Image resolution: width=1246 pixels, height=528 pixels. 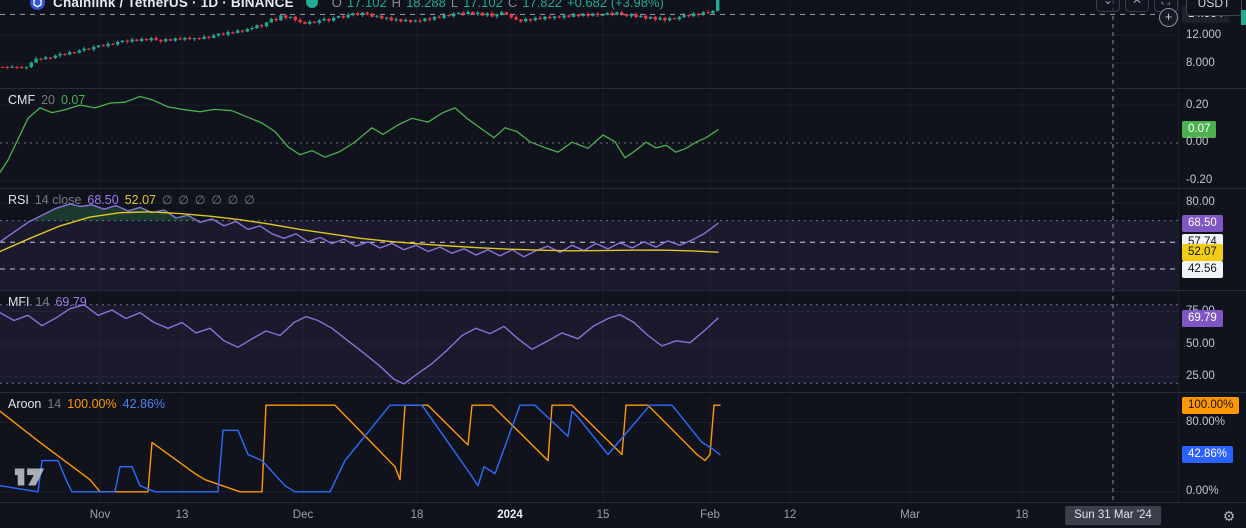 What do you see at coordinates (1199, 129) in the screenshot?
I see `scale-label-cmf-0.07: 0.07` at bounding box center [1199, 129].